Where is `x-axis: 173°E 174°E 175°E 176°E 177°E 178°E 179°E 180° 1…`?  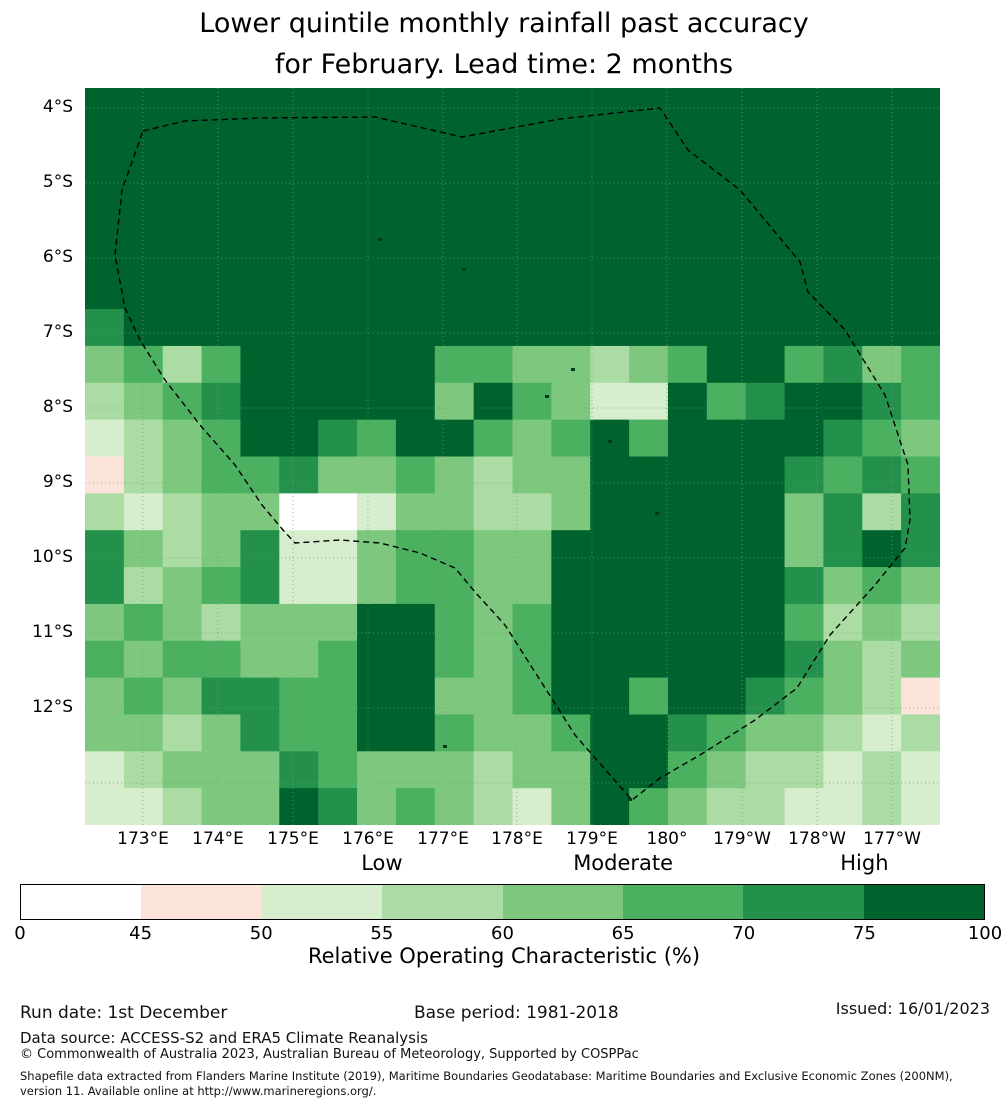 x-axis: 173°E 174°E 175°E 176°E 177°E 178°E 179°E 180° 1… is located at coordinates (512, 841).